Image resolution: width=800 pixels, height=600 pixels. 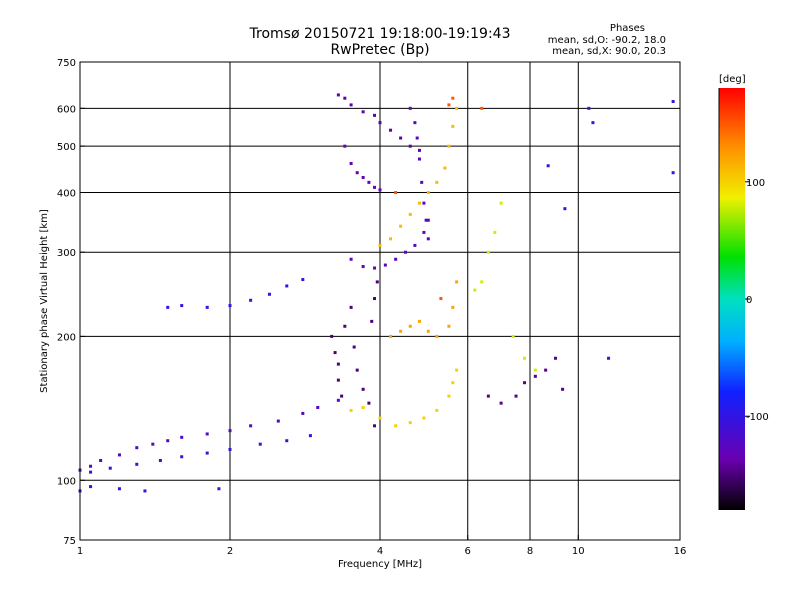 I want to click on y-axis-ticks: 75 100 200 300 400 500 600 750, so click(x=71, y=302).